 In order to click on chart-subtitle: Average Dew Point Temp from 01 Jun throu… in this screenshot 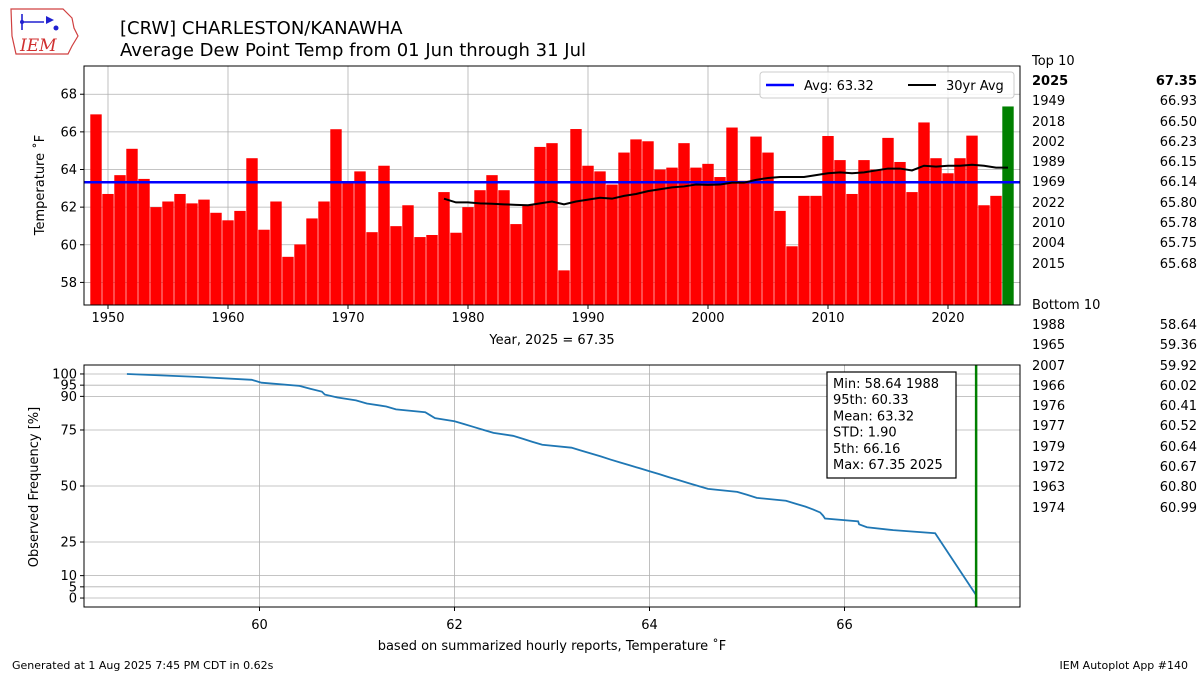, I will do `click(353, 50)`.